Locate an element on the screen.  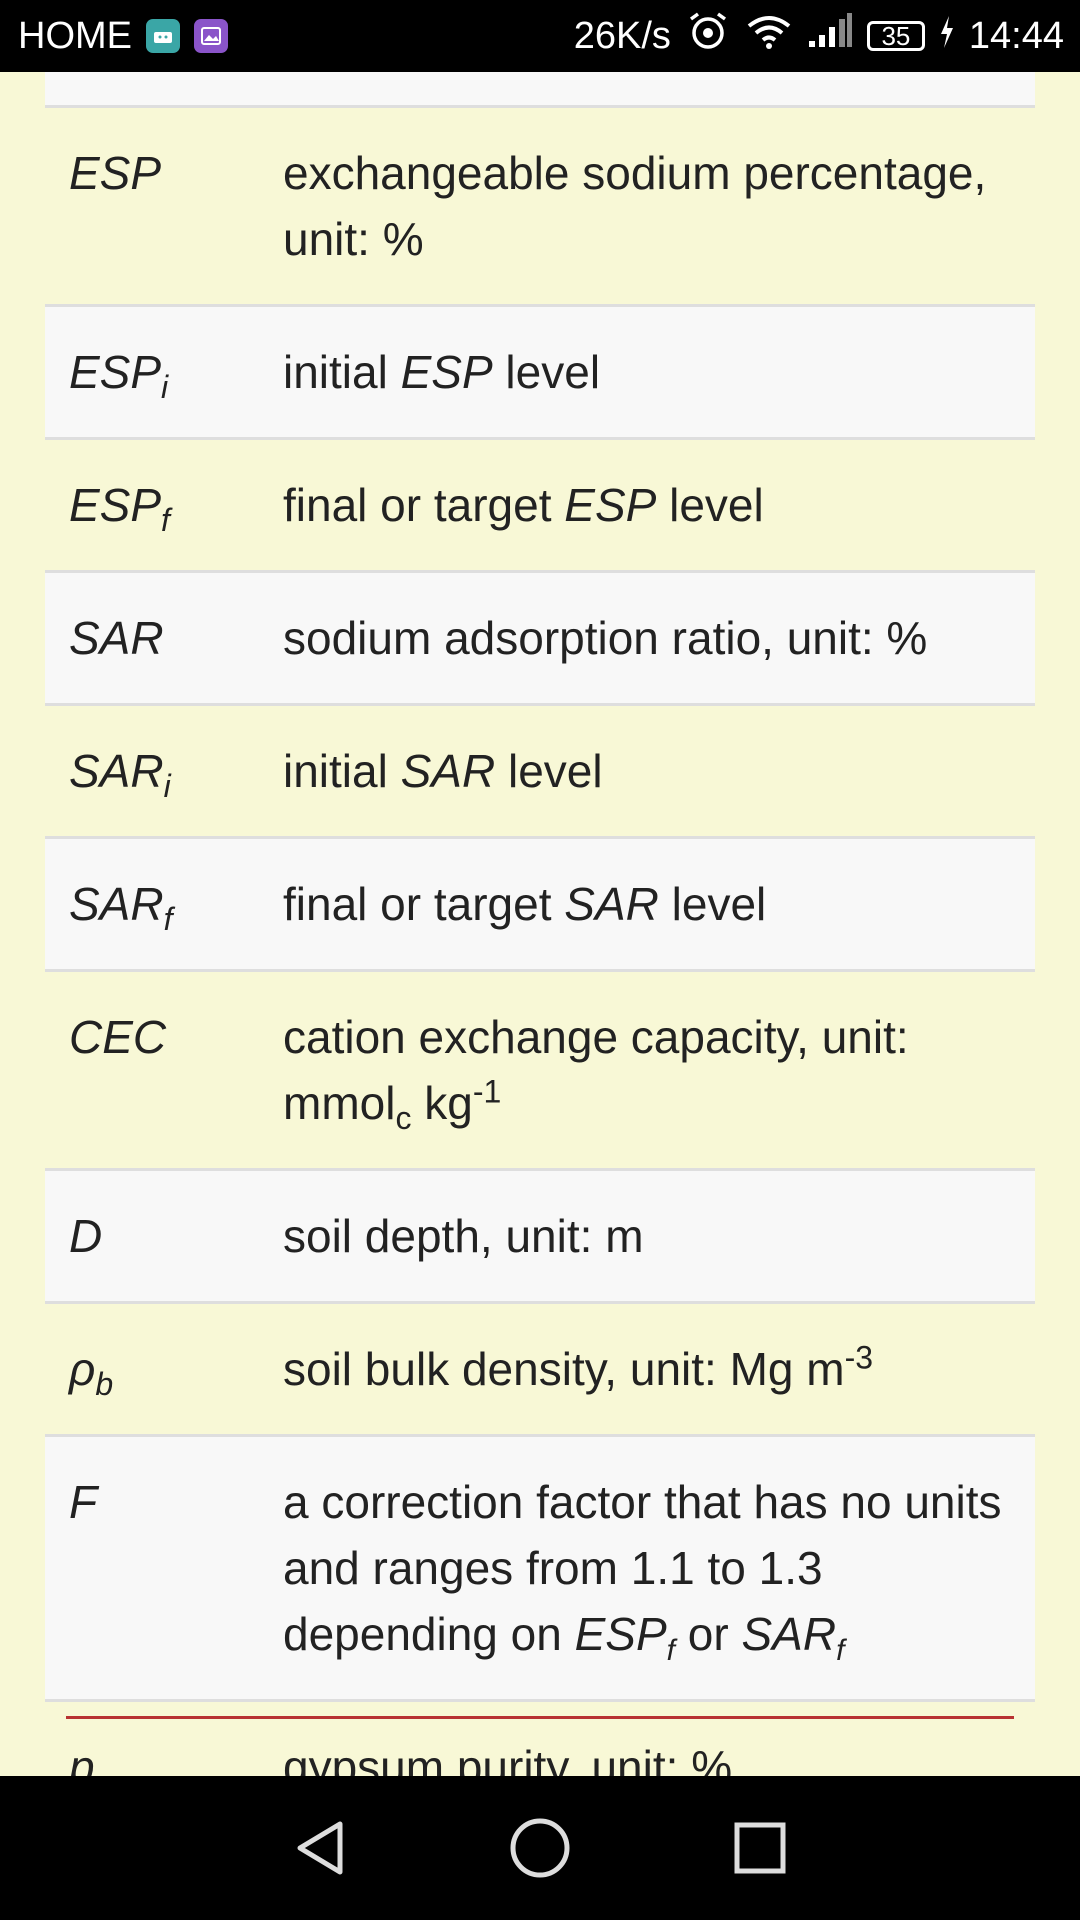
symbol-cell: CEC is located at coordinates (118, 1037).